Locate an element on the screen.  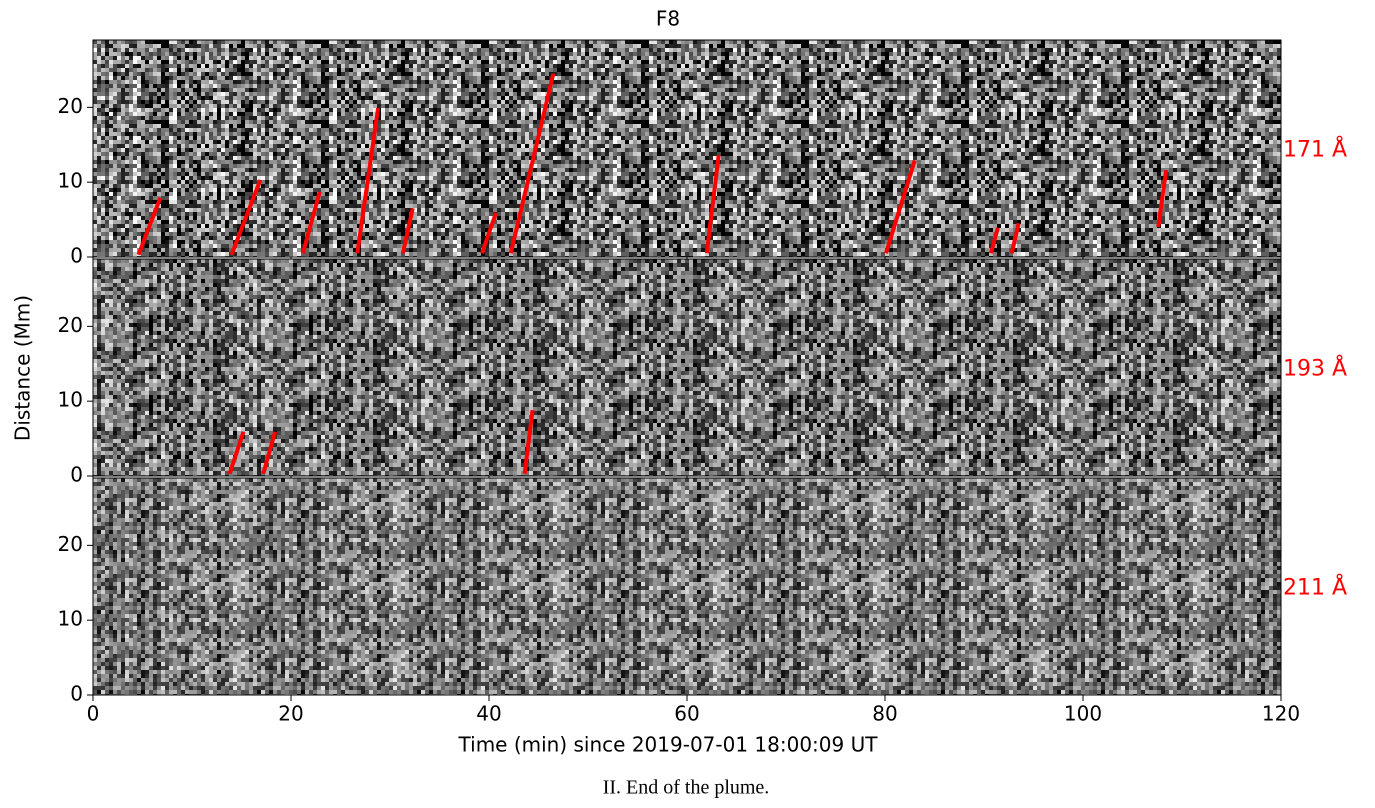
x-tick-label: 120 is located at coordinates (1281, 714).